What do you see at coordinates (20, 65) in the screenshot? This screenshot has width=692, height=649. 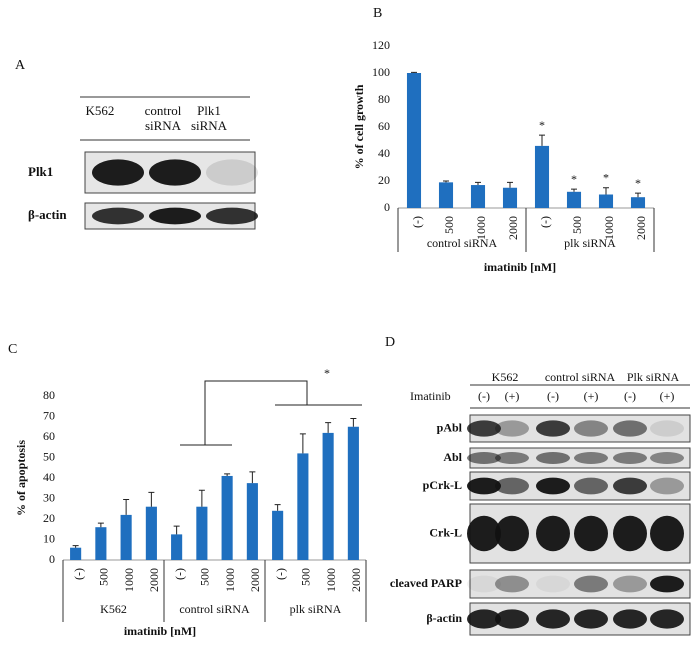 I see `panel-label: A` at bounding box center [20, 65].